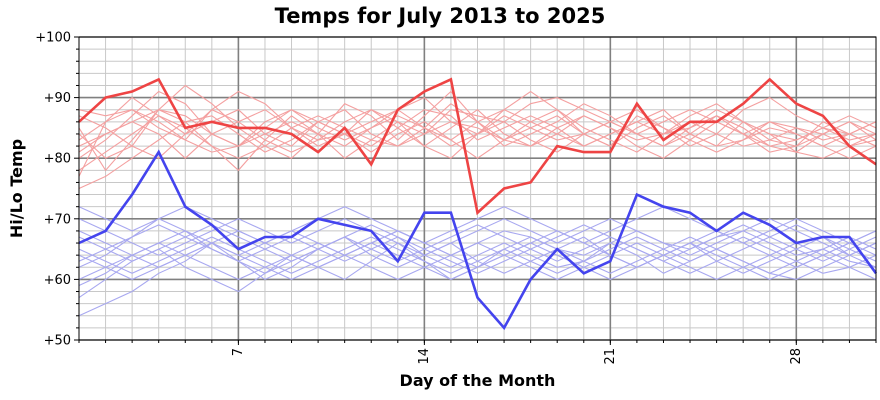 The image size is (880, 400). Describe the element at coordinates (796, 356) in the screenshot. I see `x-tick-label: 28` at that location.